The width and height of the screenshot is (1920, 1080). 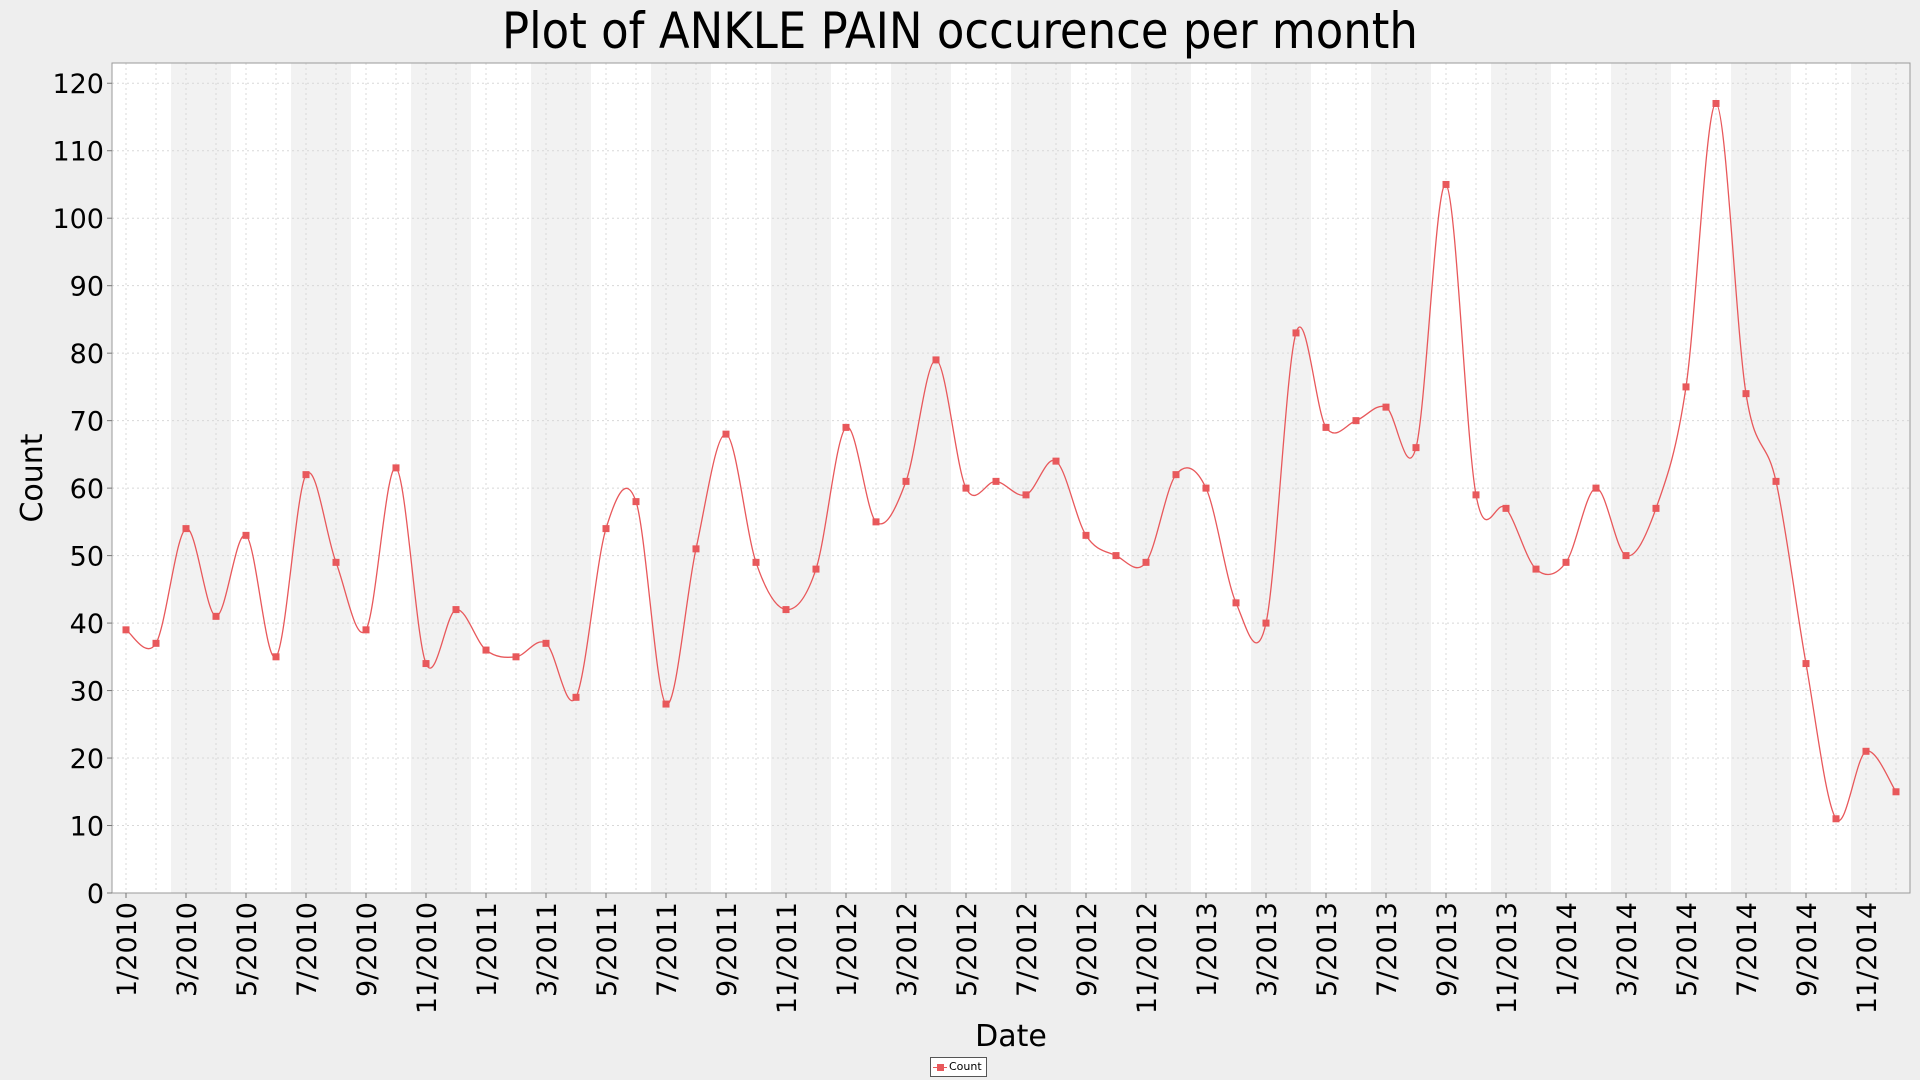 I want to click on x-tick-label: 3/2012, so click(x=907, y=949).